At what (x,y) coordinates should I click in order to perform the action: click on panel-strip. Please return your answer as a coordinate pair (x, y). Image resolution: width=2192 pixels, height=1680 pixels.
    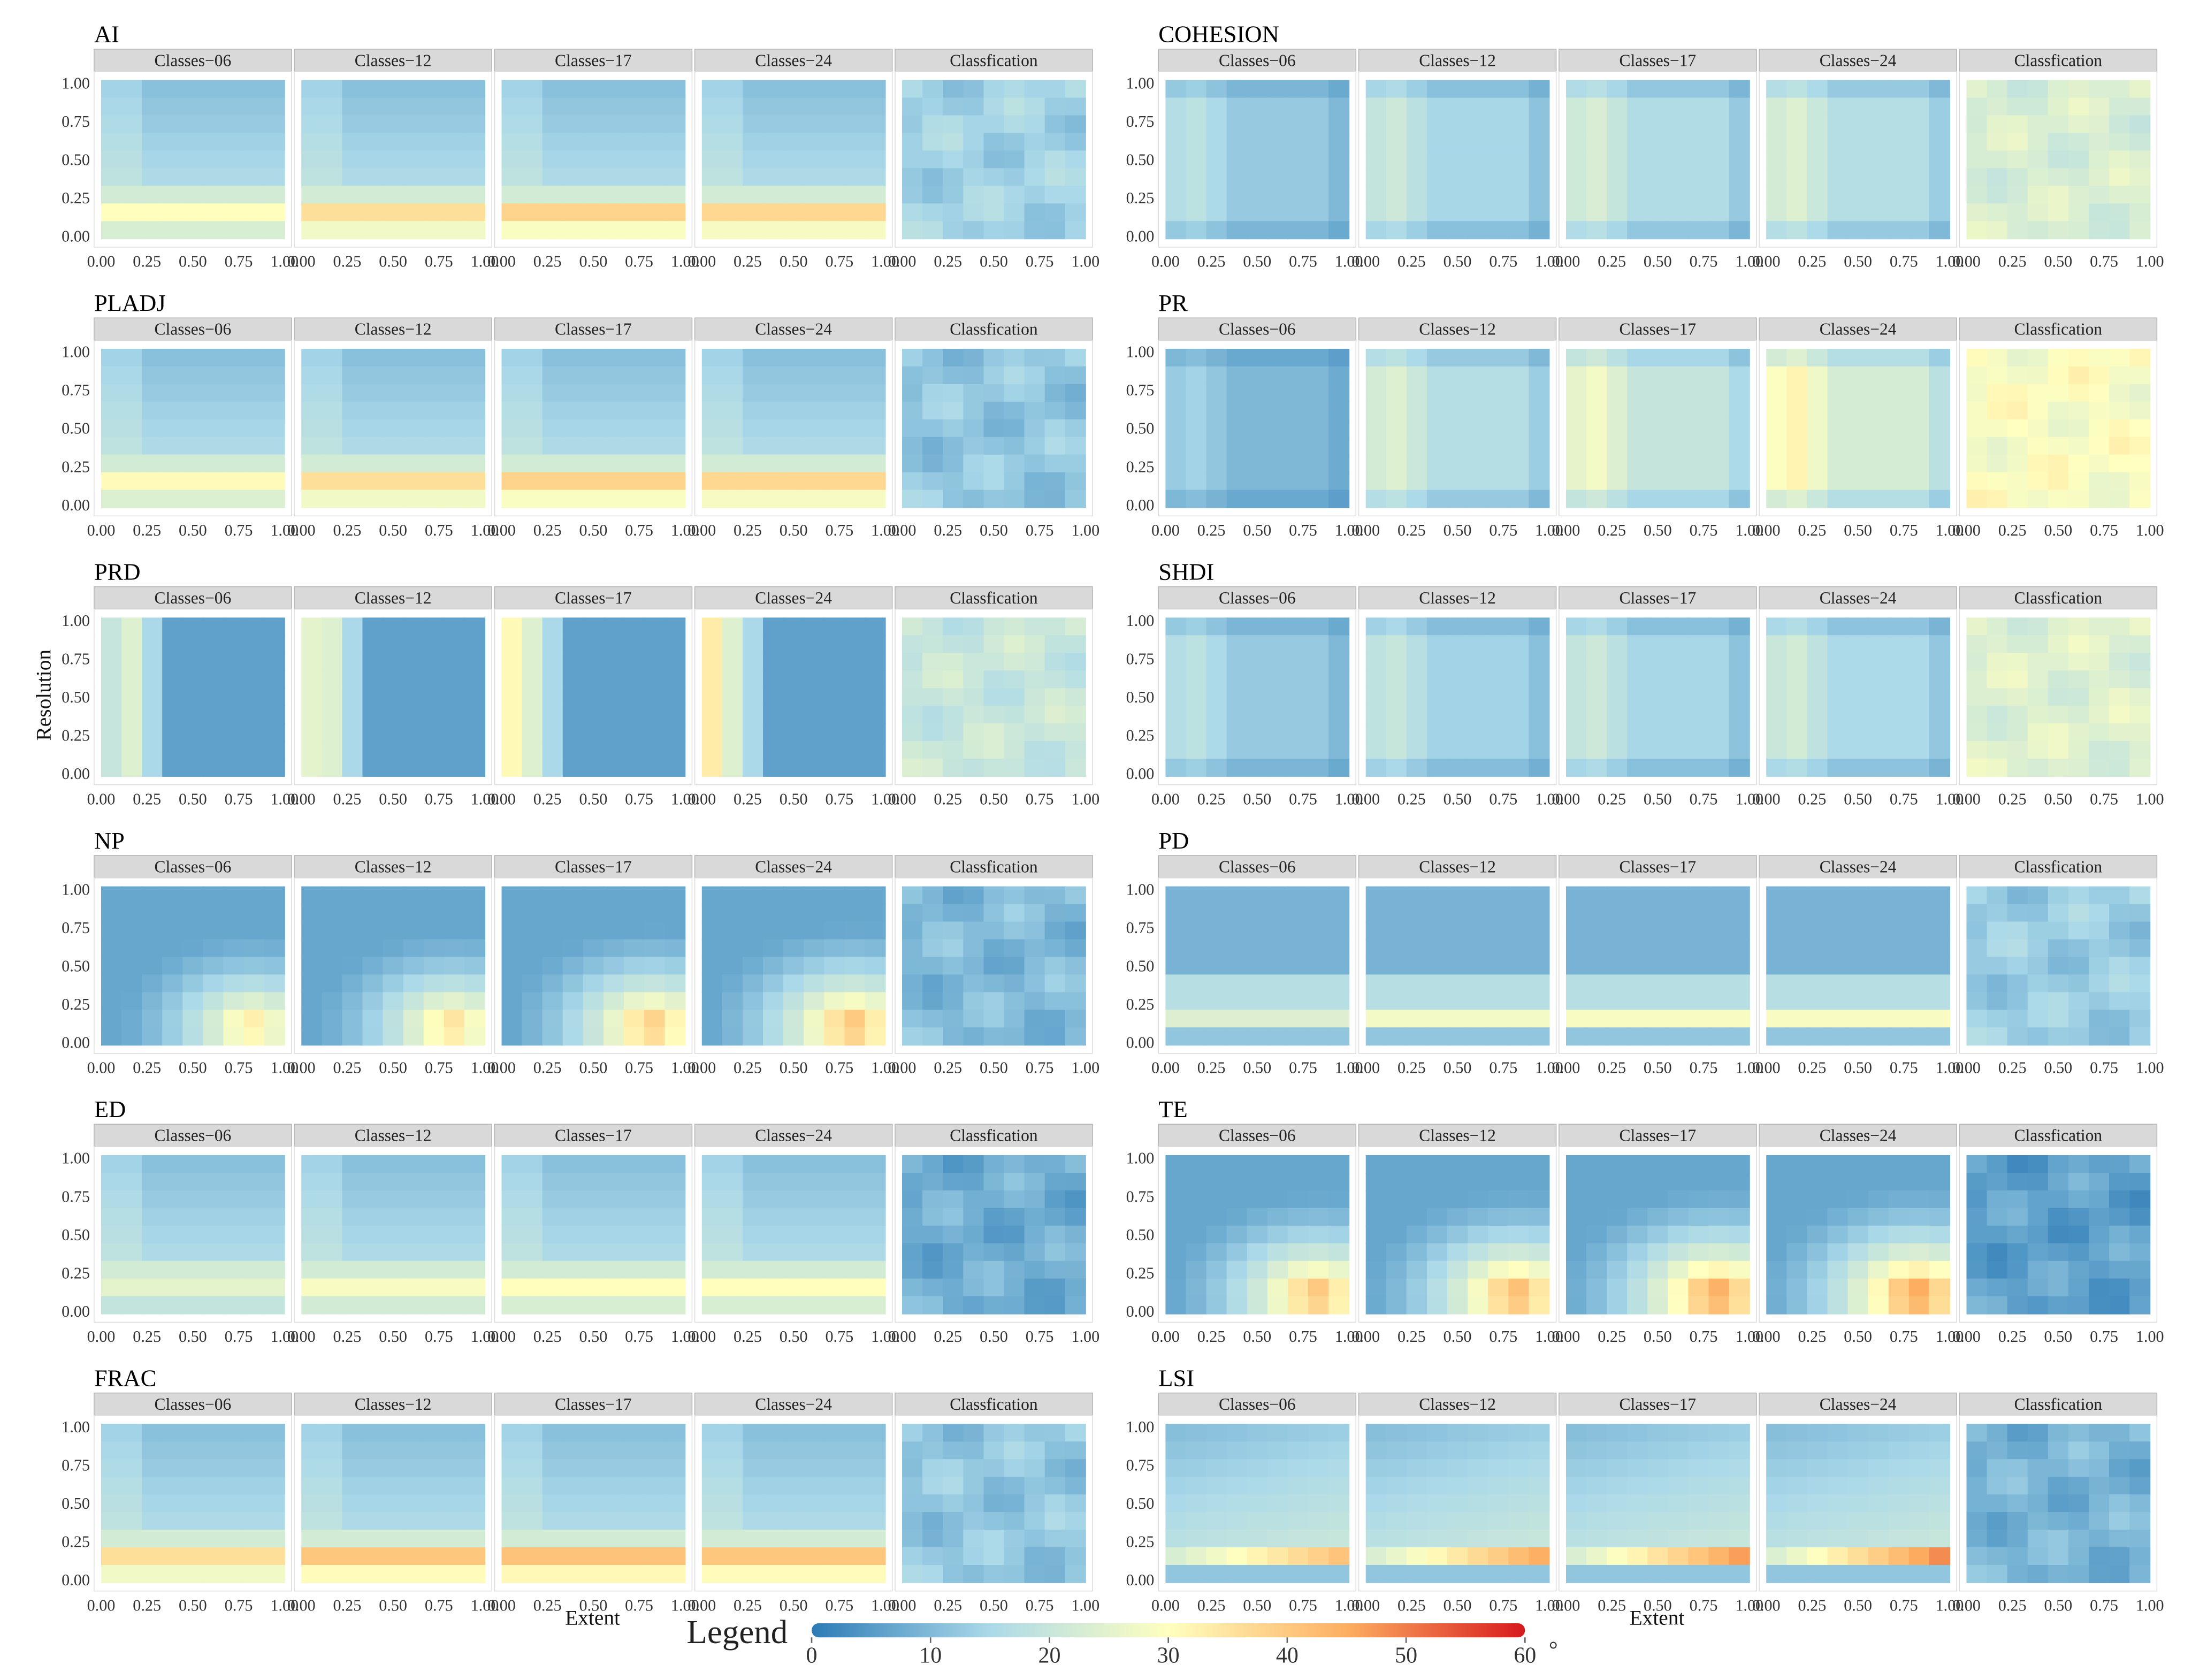
    Looking at the image, I should click on (393, 329).